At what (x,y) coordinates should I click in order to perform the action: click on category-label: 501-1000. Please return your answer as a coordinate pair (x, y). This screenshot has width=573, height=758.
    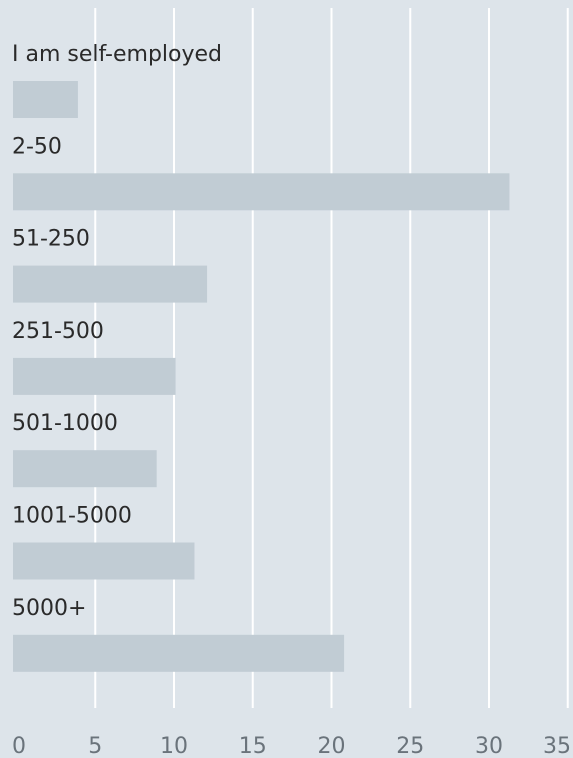
    Looking at the image, I should click on (65, 423).